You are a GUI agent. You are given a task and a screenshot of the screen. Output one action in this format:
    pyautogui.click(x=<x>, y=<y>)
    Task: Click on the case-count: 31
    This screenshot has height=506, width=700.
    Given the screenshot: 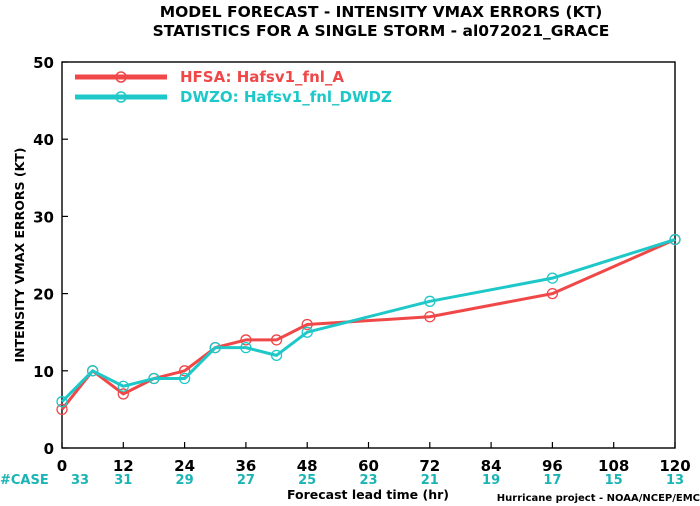 What is the action you would take?
    pyautogui.click(x=123, y=480)
    